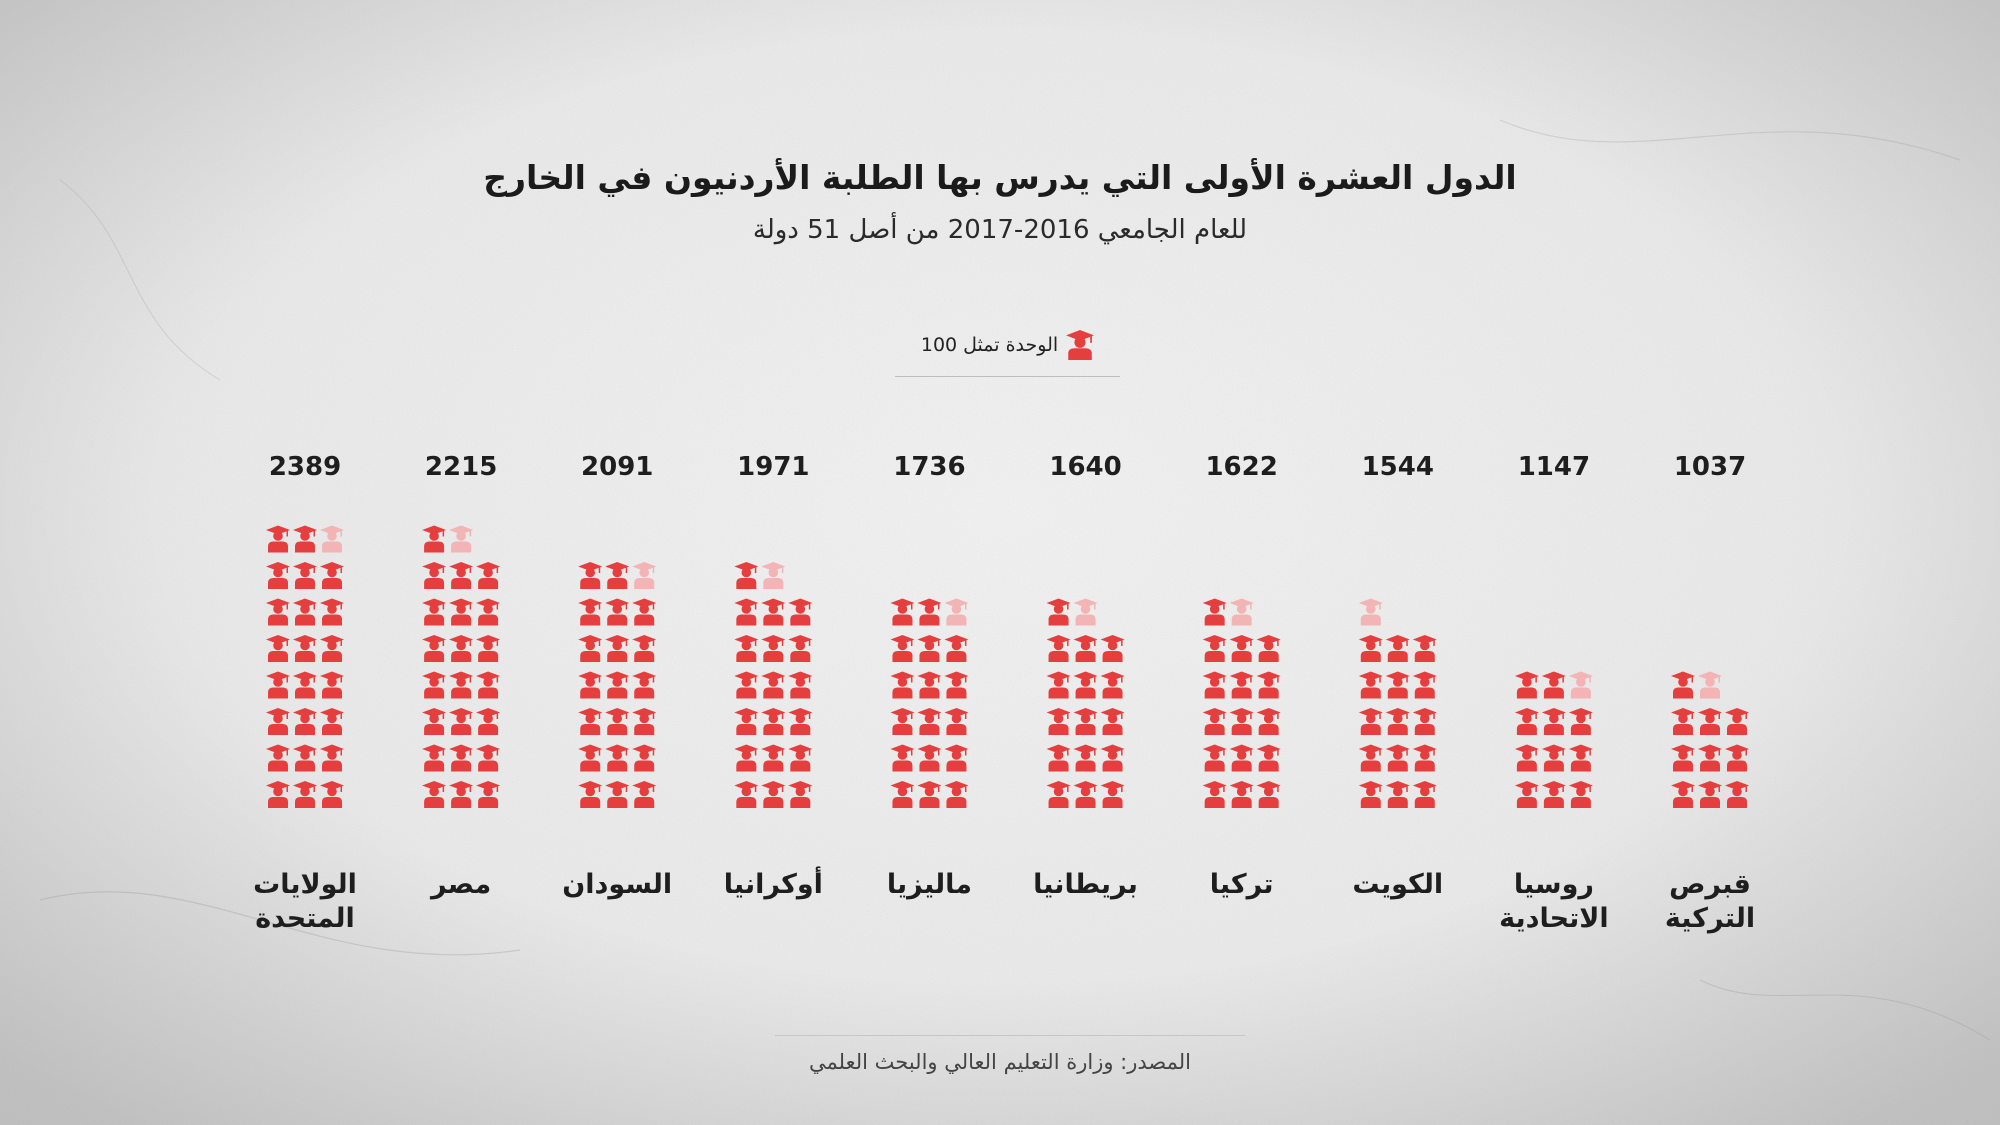 This screenshot has width=2000, height=1125. I want to click on category-label: مصر, so click(460, 884).